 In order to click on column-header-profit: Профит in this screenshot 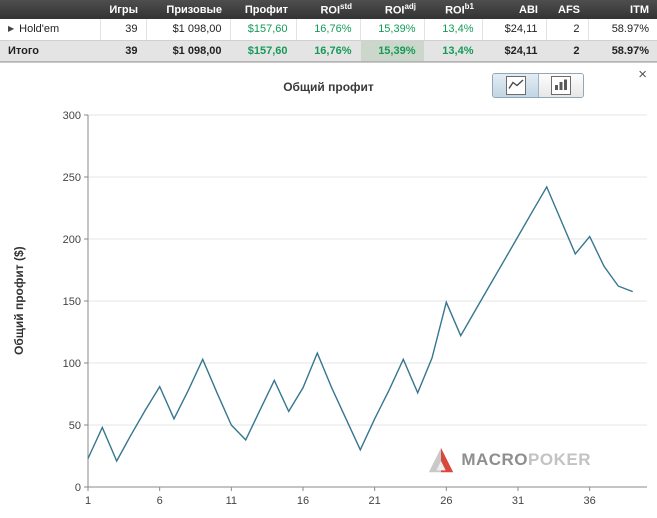, I will do `click(263, 9)`.